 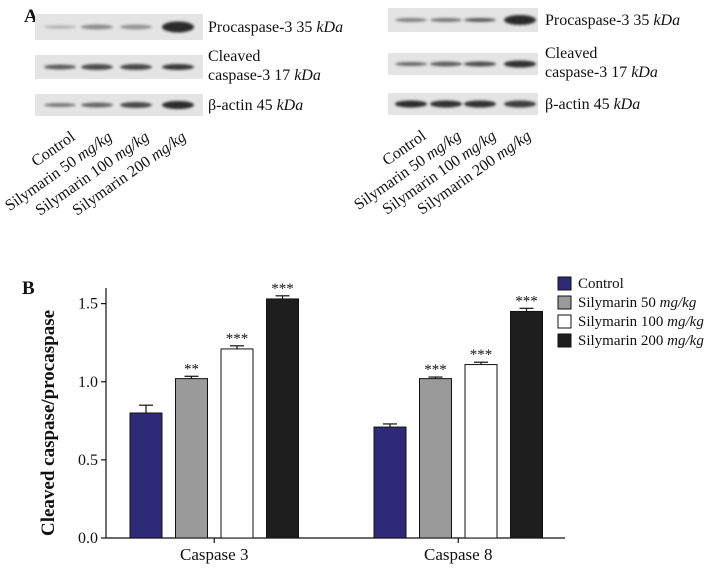 I want to click on legend-label: Silymarin 50 mg/kg, so click(x=637, y=303).